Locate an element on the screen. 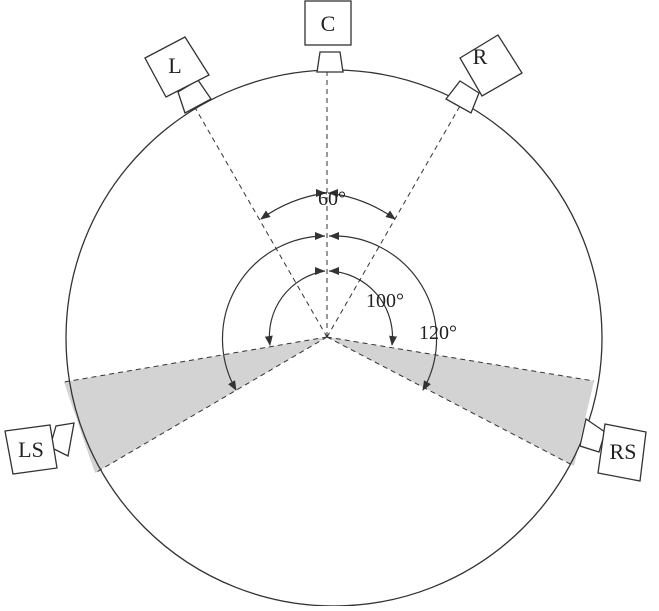 Image resolution: width=659 pixels, height=611 pixels. speaker-left-surround-box is located at coordinates (31, 449).